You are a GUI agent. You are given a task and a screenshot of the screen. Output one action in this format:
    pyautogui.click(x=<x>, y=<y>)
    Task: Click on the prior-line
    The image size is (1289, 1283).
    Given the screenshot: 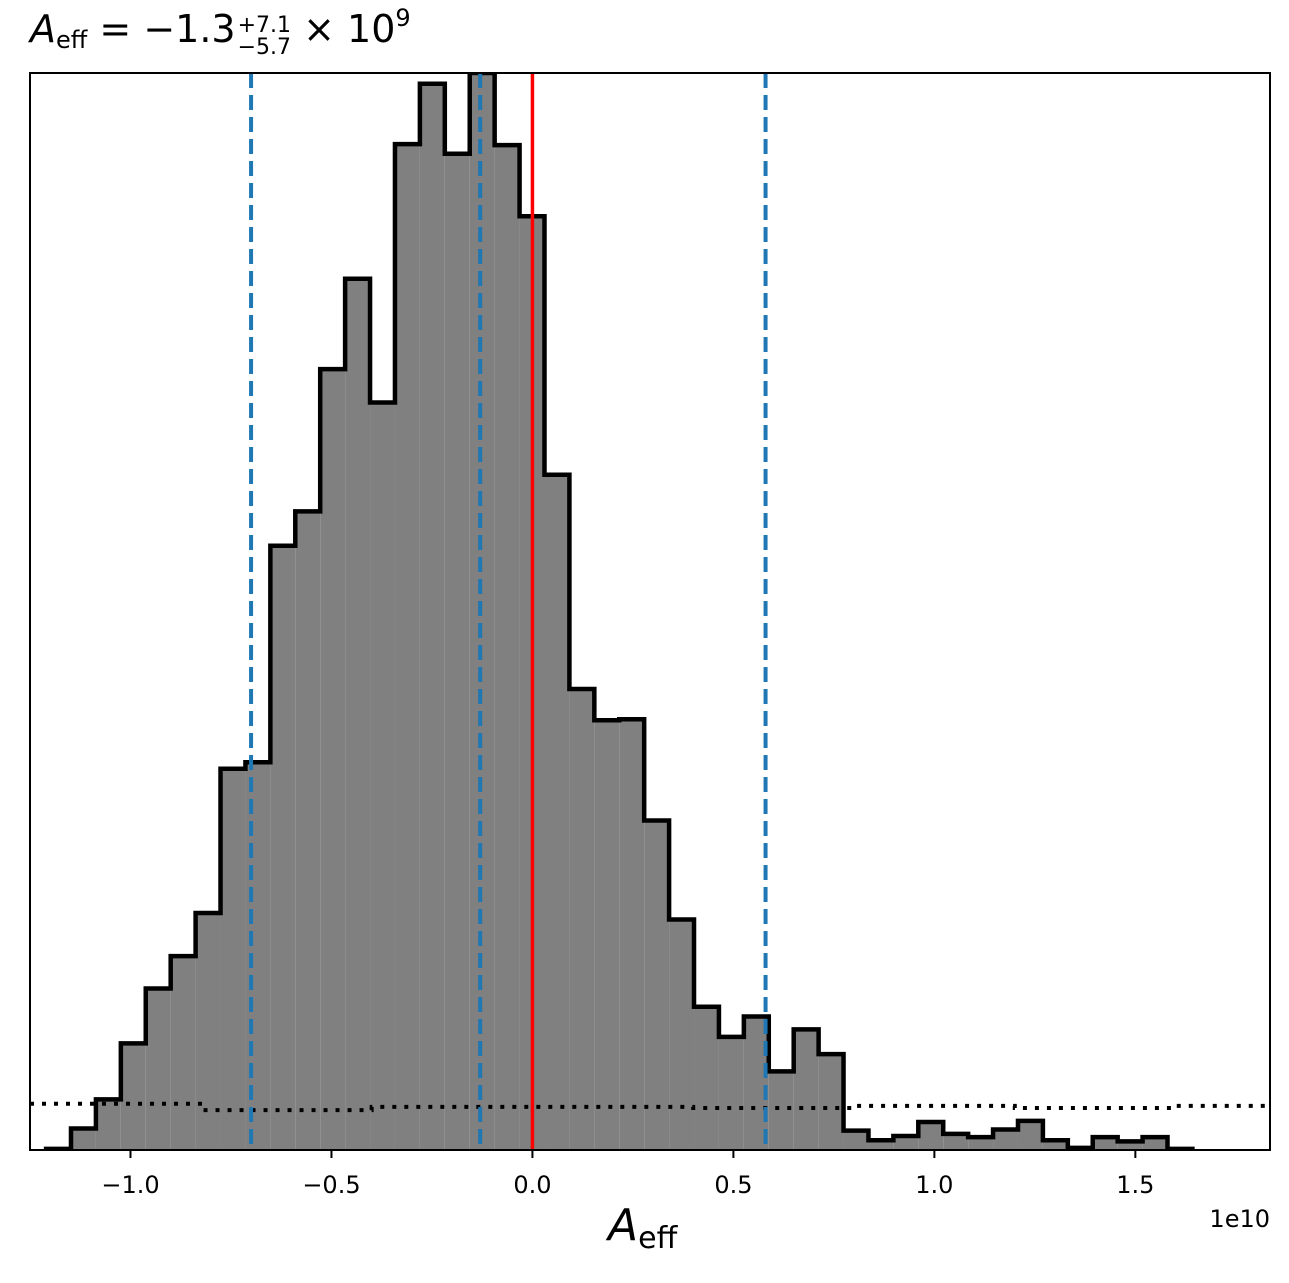 What is the action you would take?
    pyautogui.click(x=650, y=1107)
    